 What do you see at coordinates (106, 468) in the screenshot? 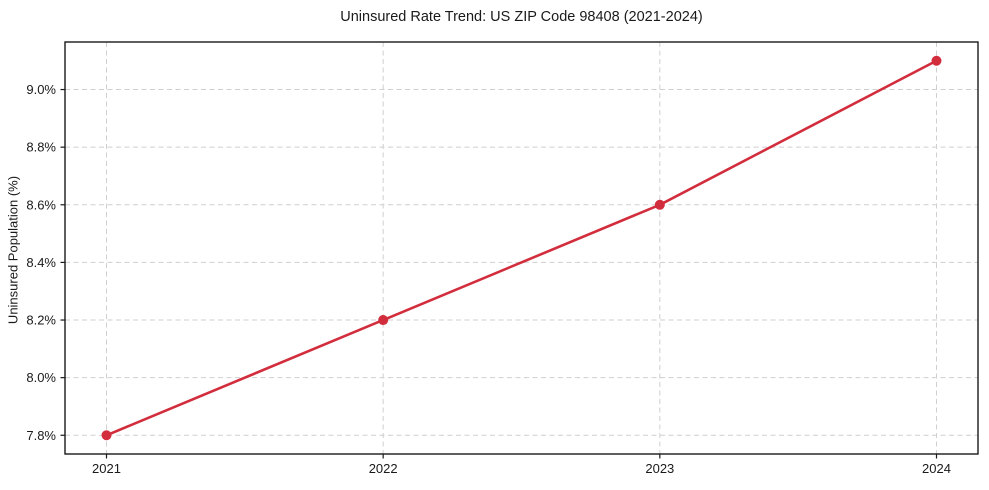
I see `x-tick-label: 2021` at bounding box center [106, 468].